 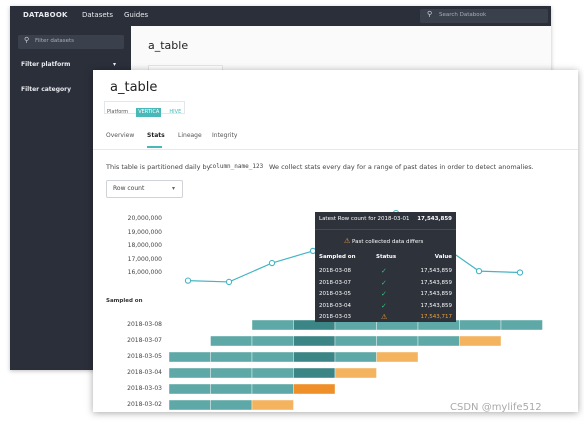 What do you see at coordinates (46, 64) in the screenshot?
I see `filter-platform-toggle: Filter platform` at bounding box center [46, 64].